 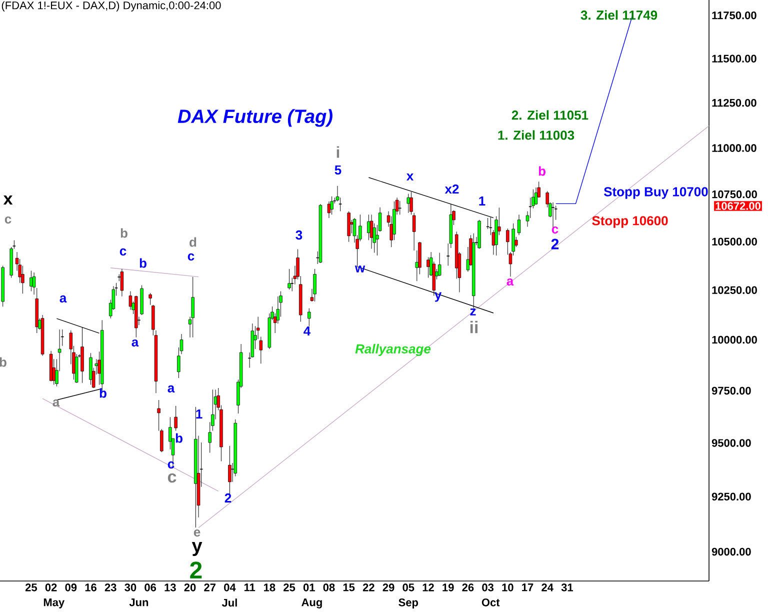 I want to click on x-tick-label: 19, so click(x=448, y=588).